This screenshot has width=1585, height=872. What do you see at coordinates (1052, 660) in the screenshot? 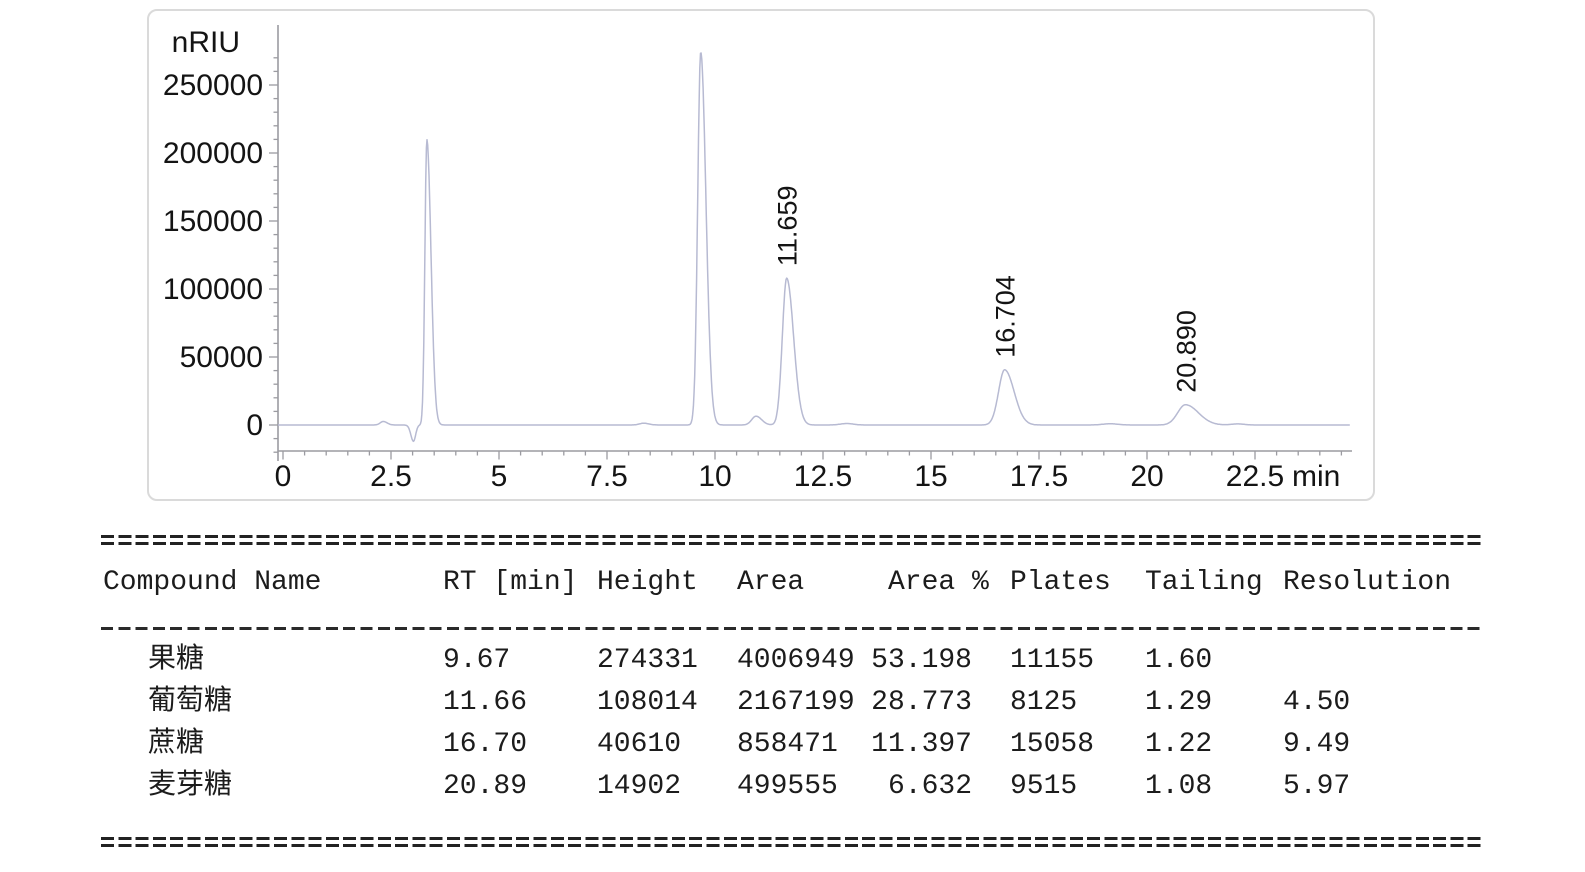
I see `cell-plates: 11155` at bounding box center [1052, 660].